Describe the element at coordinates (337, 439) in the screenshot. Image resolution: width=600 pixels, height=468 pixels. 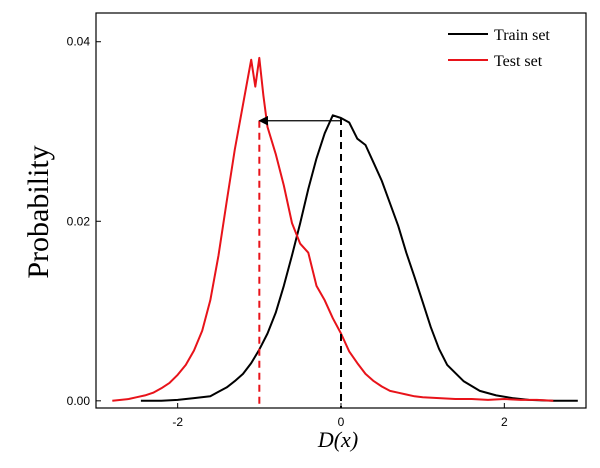
I see `x-axis-title: D(x)` at that location.